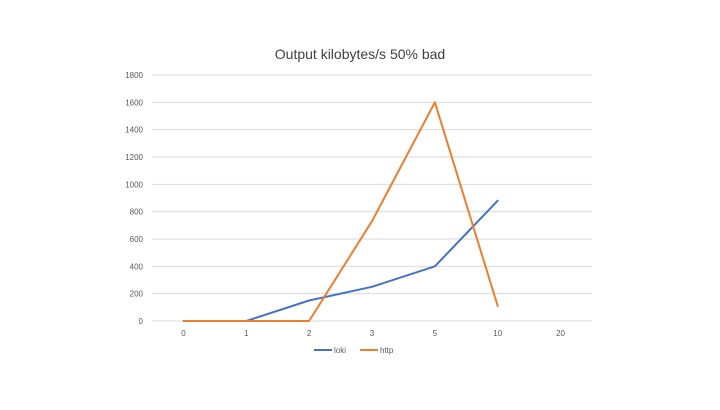  What do you see at coordinates (360, 54) in the screenshot?
I see `chart-title: Output kilobytes/s 50% bad` at bounding box center [360, 54].